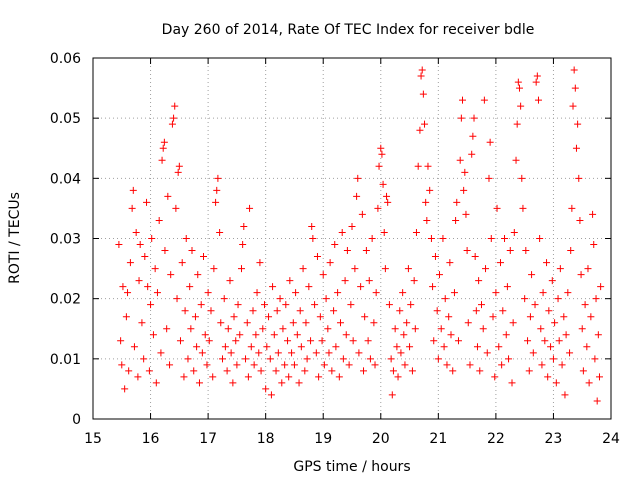 The image size is (640, 480). Describe the element at coordinates (65, 179) in the screenshot. I see `y-tick-label: 0.04` at that location.